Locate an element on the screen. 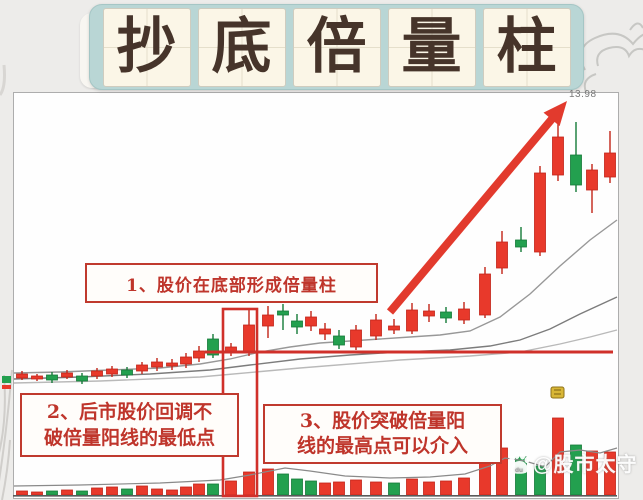 The height and width of the screenshot is (500, 643). ma-slow is located at coordinates (315, 356).